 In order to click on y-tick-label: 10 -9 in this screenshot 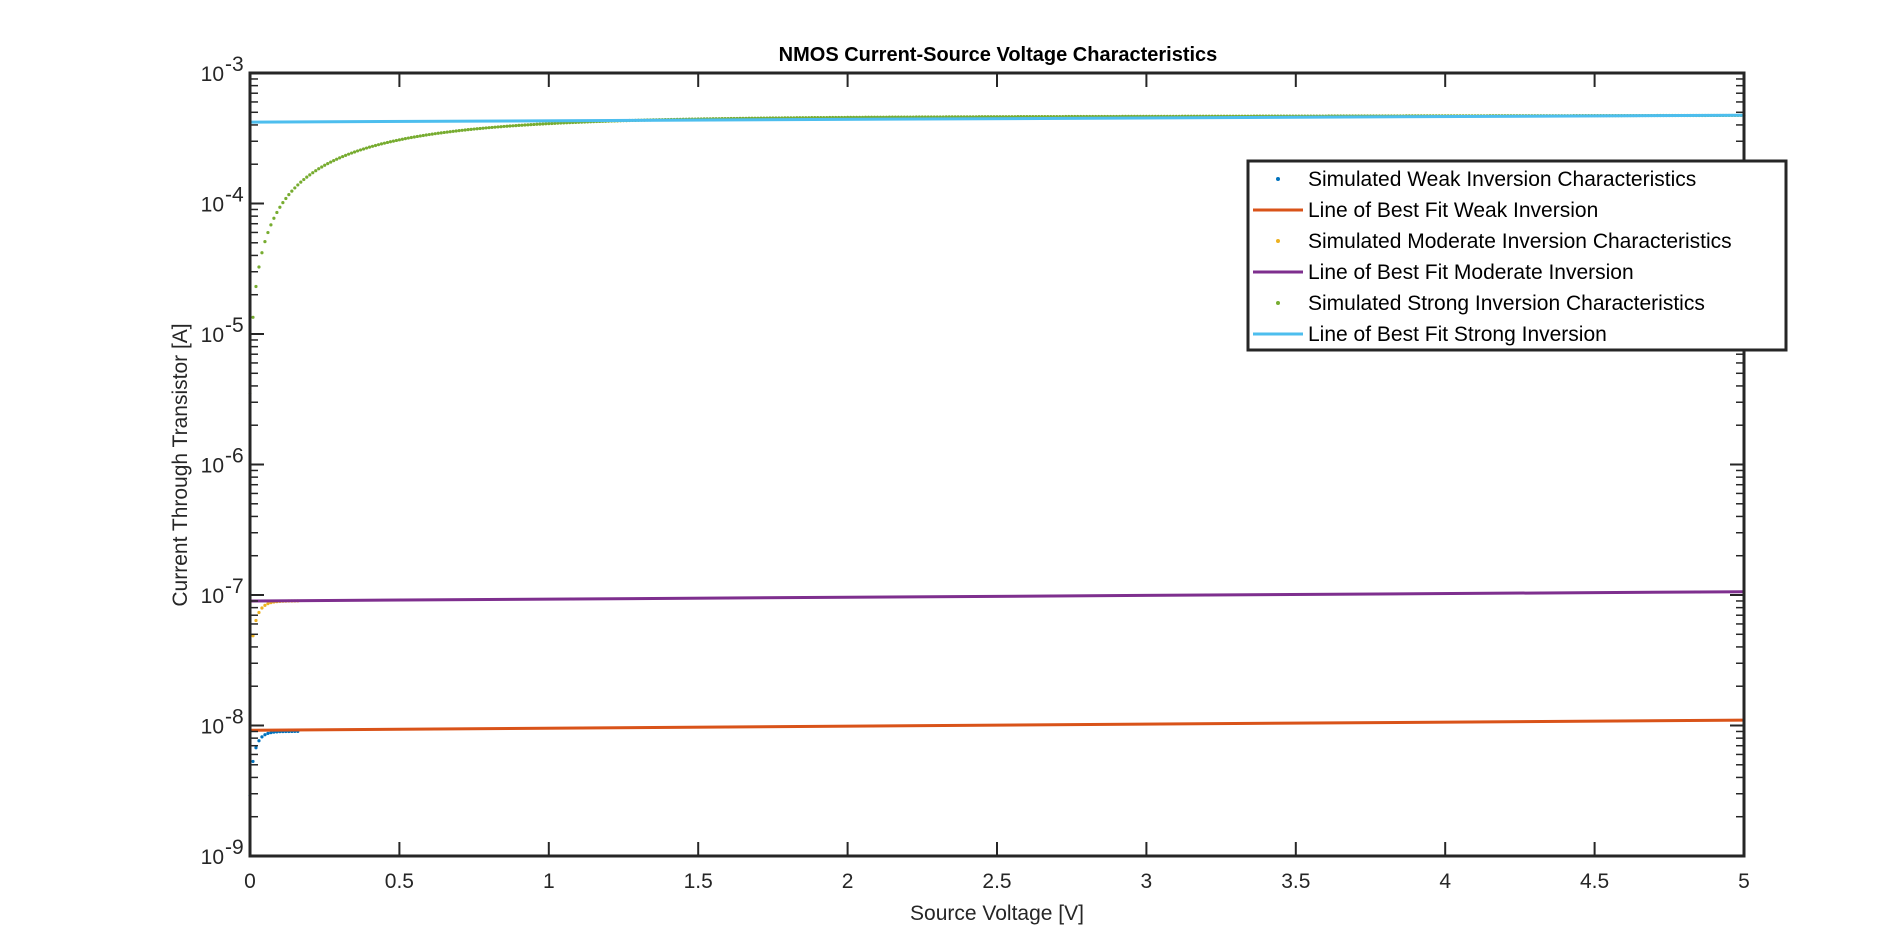, I will do `click(222, 852)`.